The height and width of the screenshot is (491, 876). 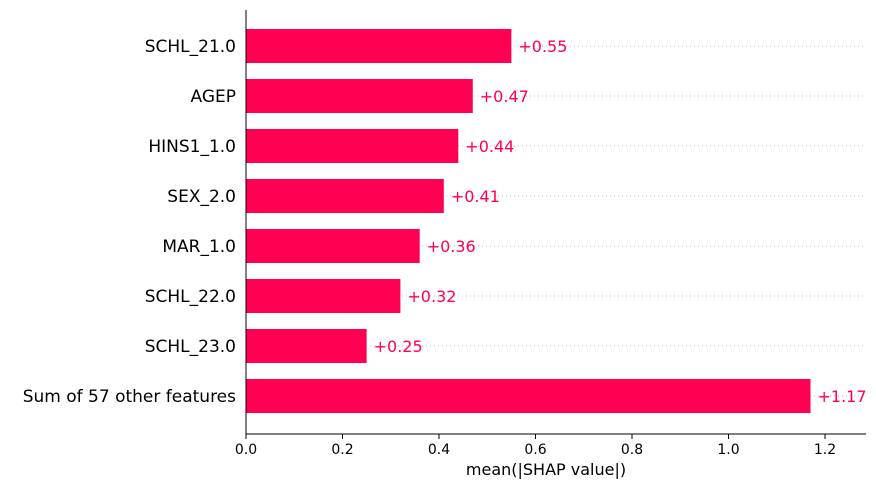 I want to click on x-tick-label: 0.0, so click(x=246, y=450).